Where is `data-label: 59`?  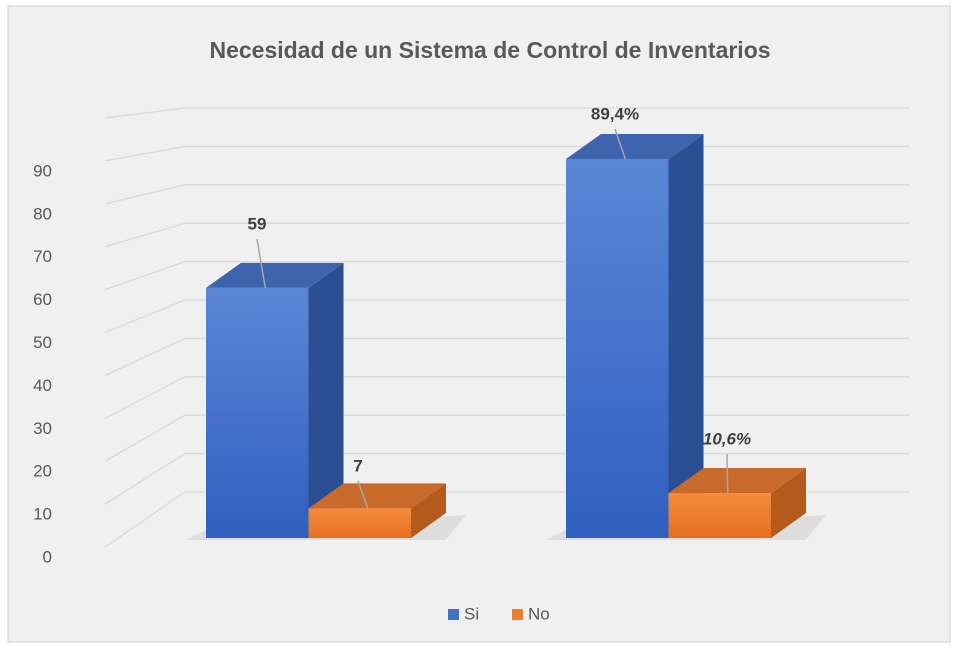 data-label: 59 is located at coordinates (257, 223).